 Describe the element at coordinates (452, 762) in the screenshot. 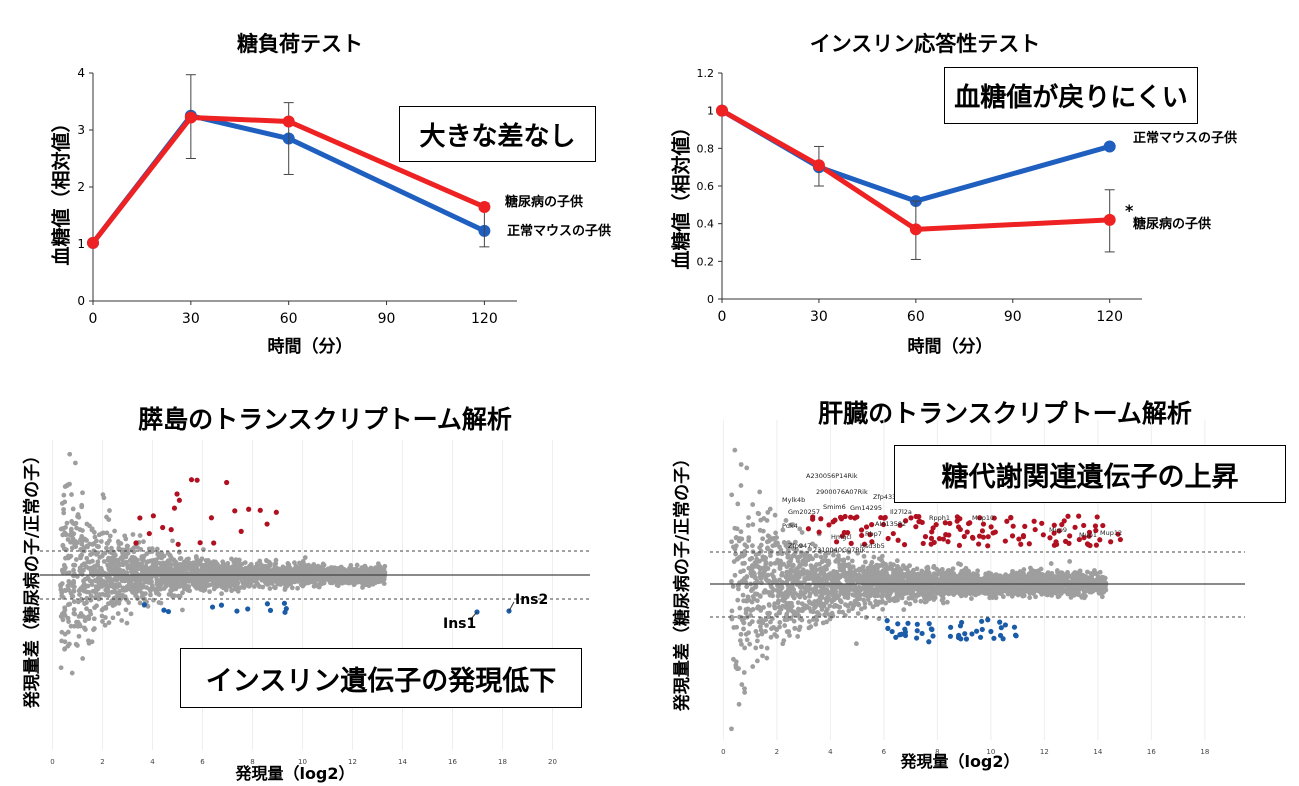

I see `chart3-xtick-label: 16` at that location.